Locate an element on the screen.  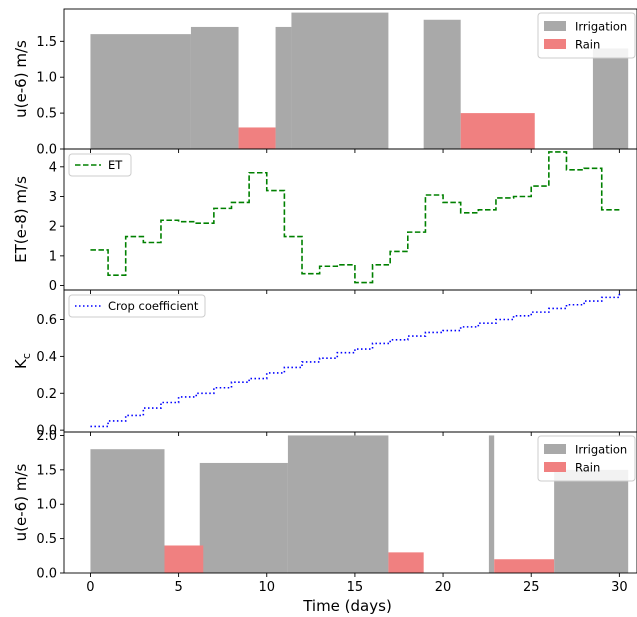
x-tick-label: 0 is located at coordinates (90, 587).